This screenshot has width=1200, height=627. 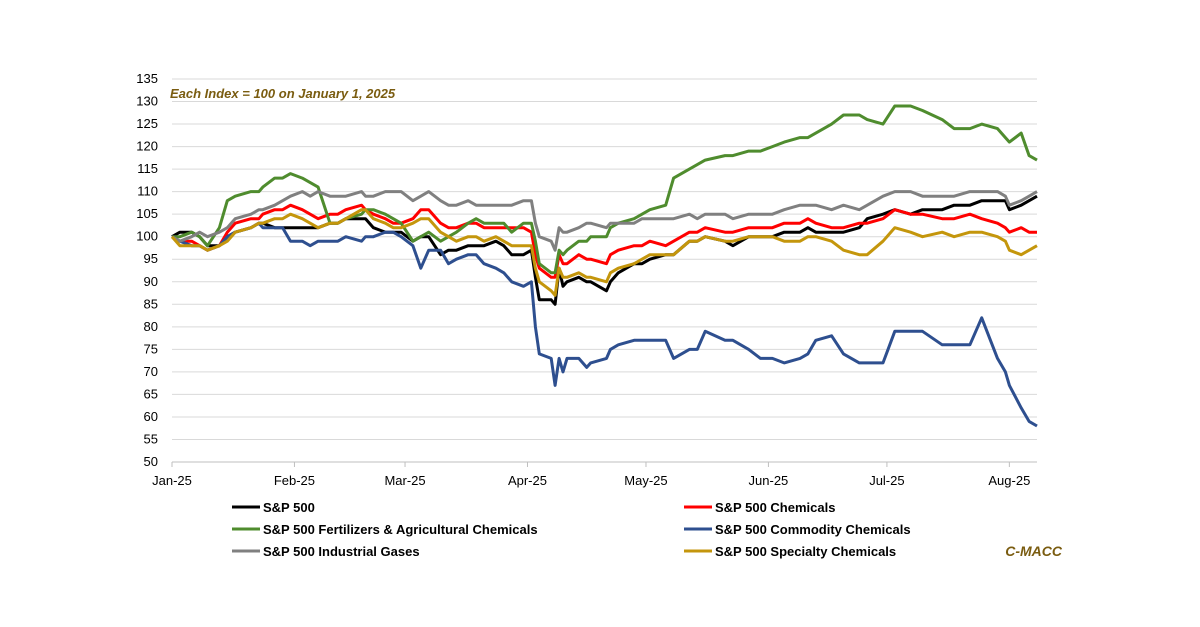 What do you see at coordinates (527, 480) in the screenshot?
I see `x-tick-label: Apr-25` at bounding box center [527, 480].